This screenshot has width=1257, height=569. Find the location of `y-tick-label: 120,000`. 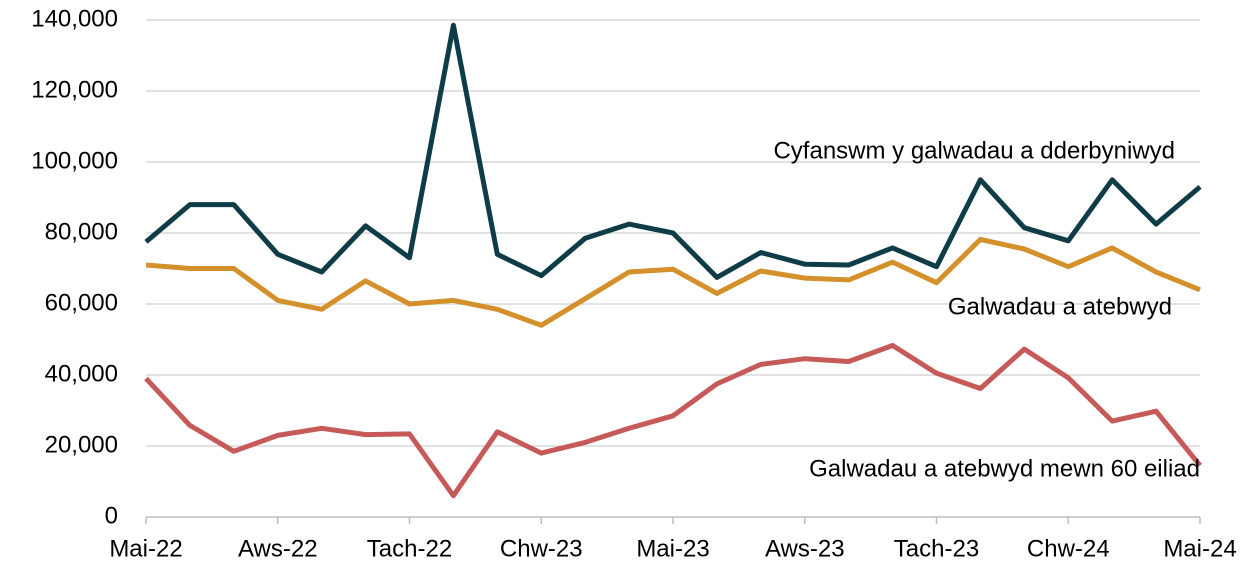

y-tick-label: 120,000 is located at coordinates (74, 89).